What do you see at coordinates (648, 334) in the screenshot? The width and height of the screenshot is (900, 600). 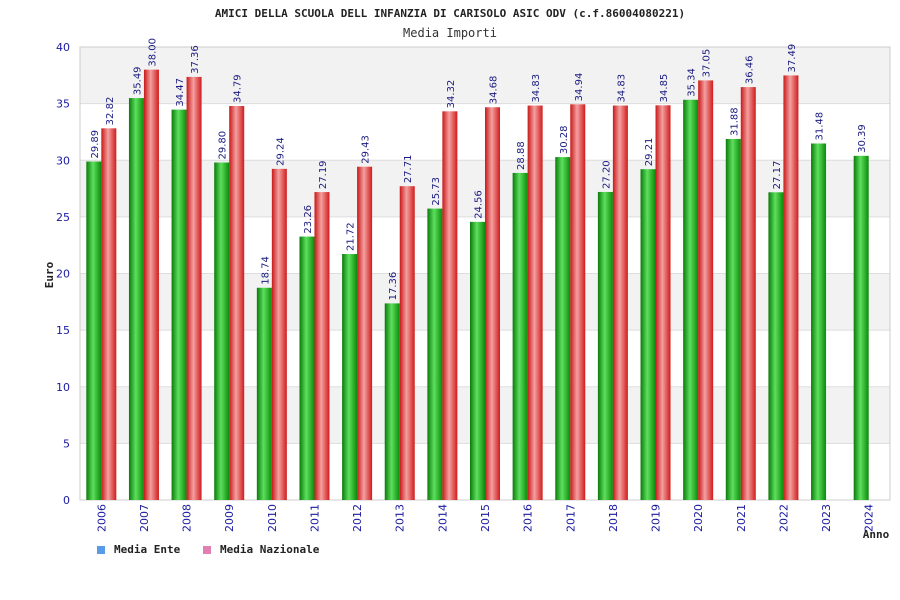 I see `bar-media-ente-2019` at bounding box center [648, 334].